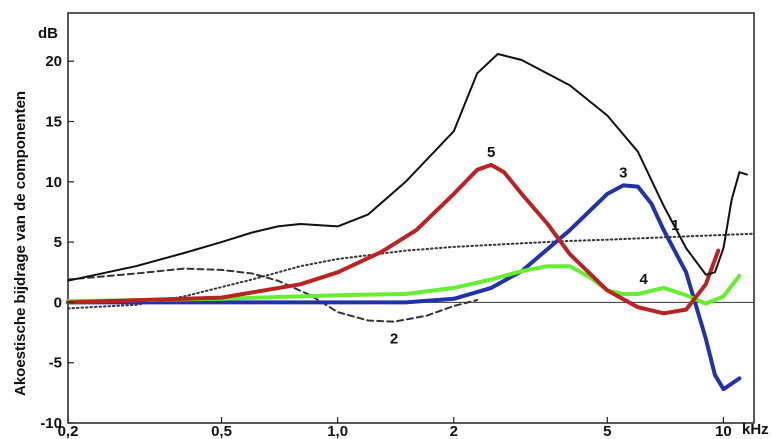  I want to click on y-tick-label: 0, so click(58, 302).